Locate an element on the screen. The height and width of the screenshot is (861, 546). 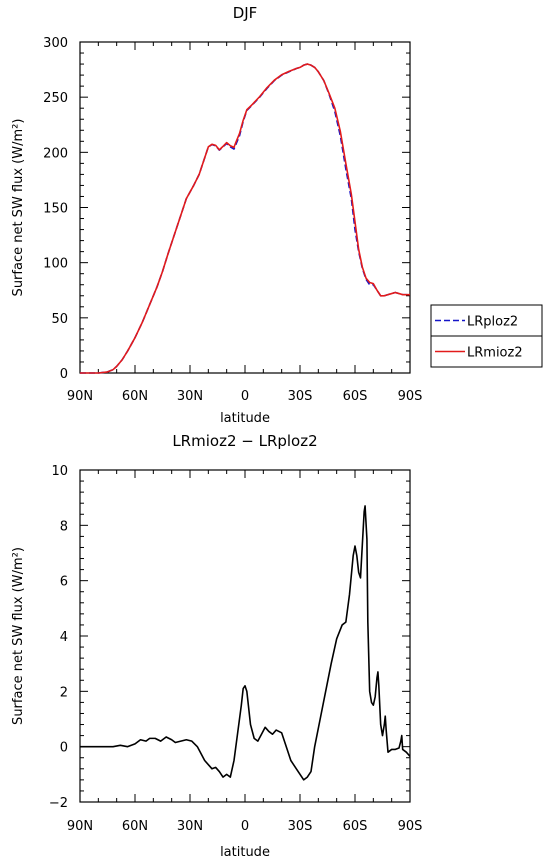
y-tick-label: 300 is located at coordinates (55, 43).